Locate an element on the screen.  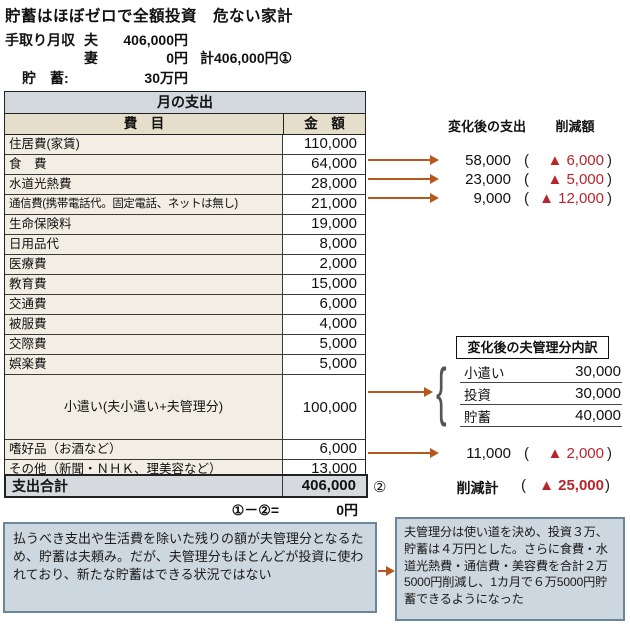
expense-label: 水道光熱費 is located at coordinates (144, 184).